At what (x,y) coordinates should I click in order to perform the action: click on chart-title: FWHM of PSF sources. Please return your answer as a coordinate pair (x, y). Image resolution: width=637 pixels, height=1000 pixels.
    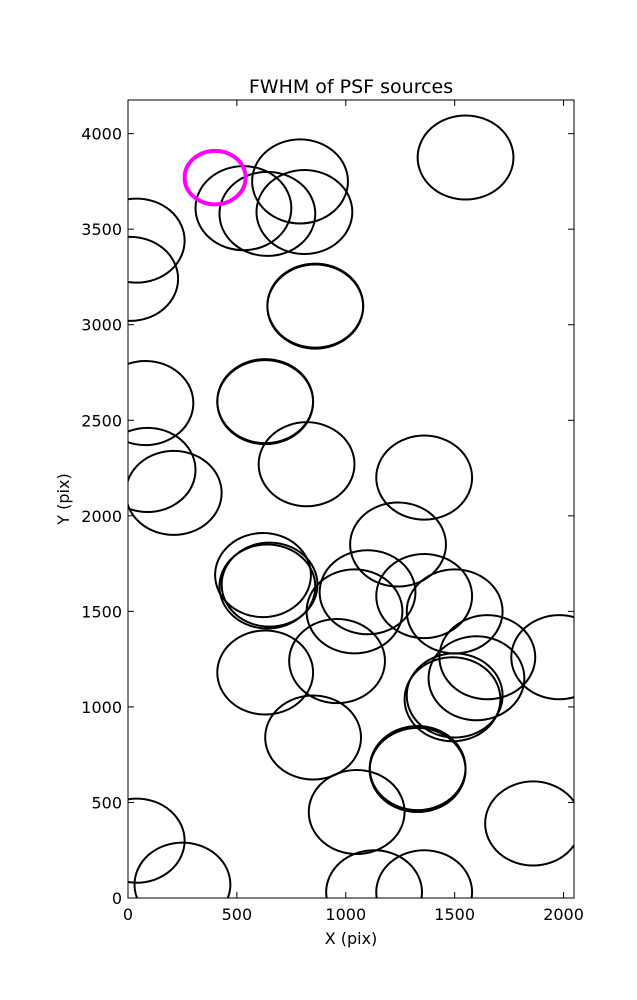
    Looking at the image, I should click on (351, 87).